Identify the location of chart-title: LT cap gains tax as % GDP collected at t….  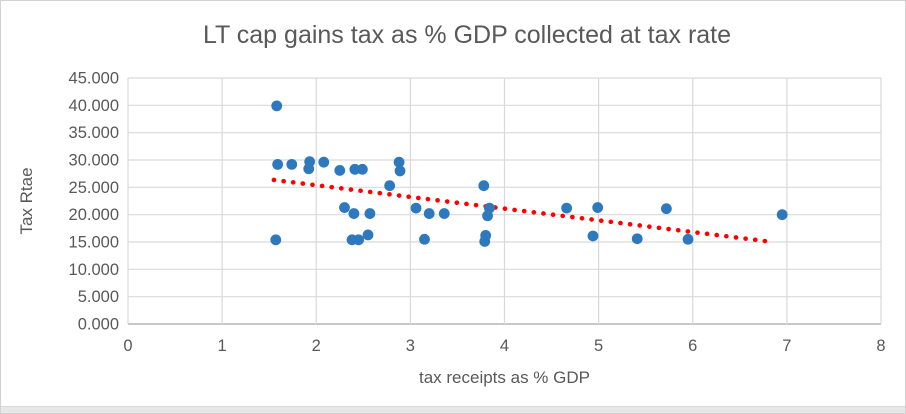
(467, 35).